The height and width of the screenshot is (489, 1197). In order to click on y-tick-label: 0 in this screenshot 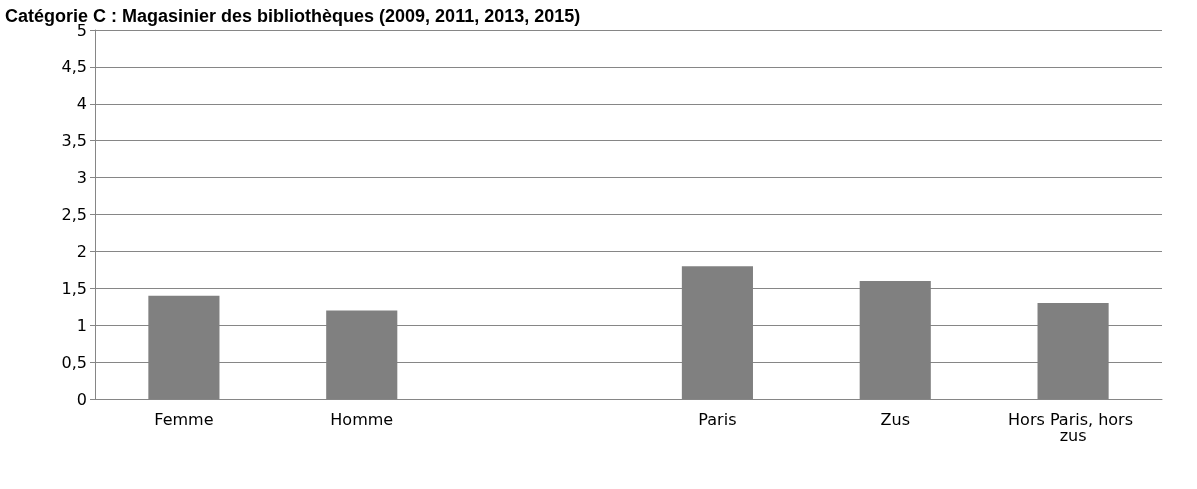, I will do `click(81, 399)`.